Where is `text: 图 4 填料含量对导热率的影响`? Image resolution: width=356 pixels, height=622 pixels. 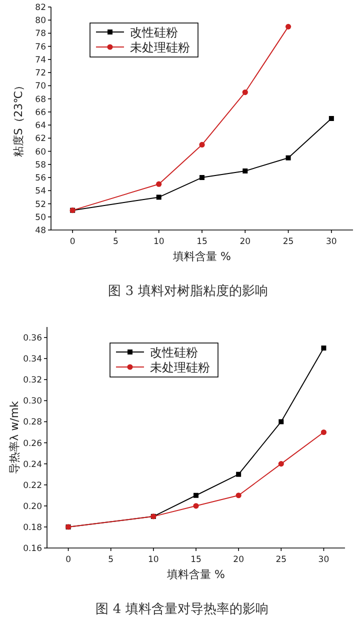 text: 图 4 填料含量对导热率的影响 is located at coordinates (182, 609).